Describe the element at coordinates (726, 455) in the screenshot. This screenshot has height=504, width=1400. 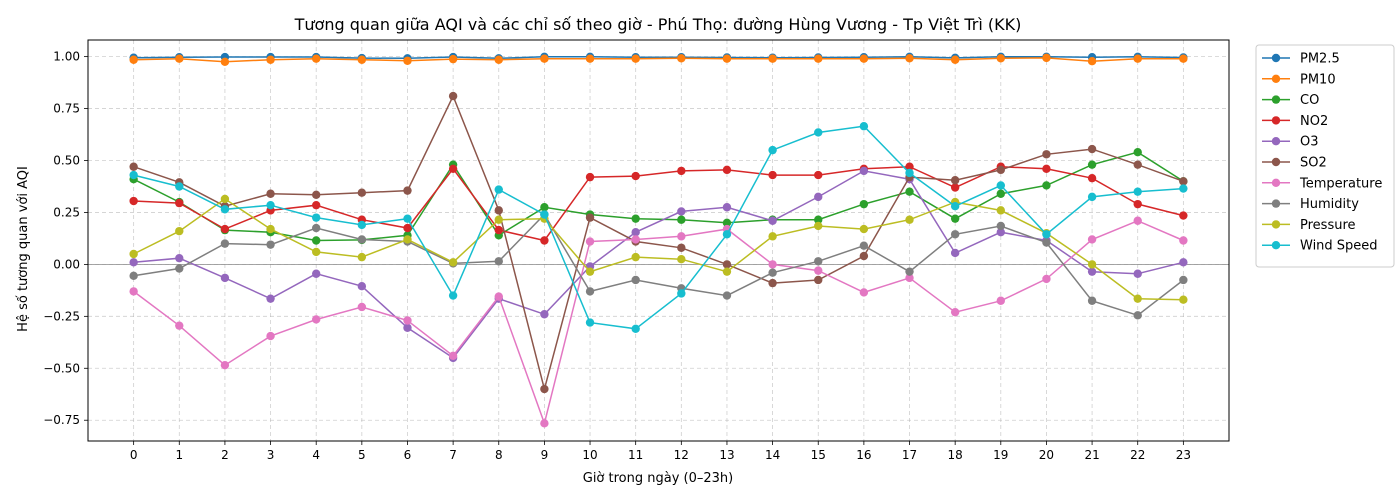
I see `x-tick-label: 13` at that location.